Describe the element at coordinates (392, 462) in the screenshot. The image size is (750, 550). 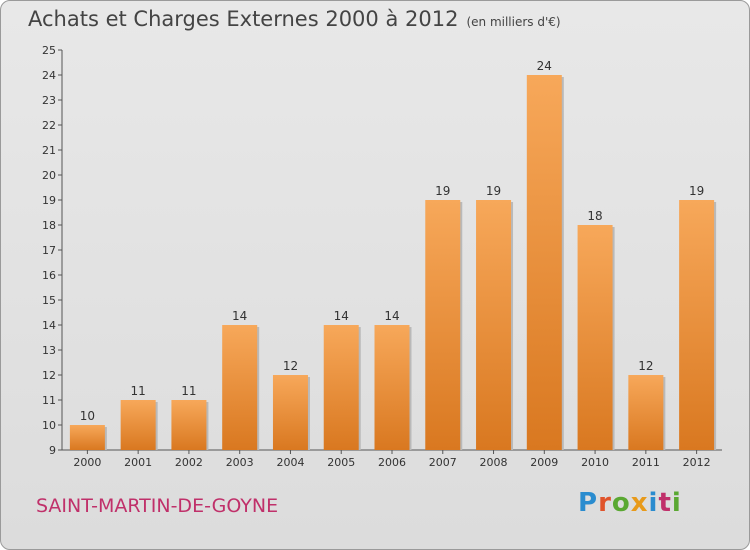
I see `x-tick-label: 2006` at that location.